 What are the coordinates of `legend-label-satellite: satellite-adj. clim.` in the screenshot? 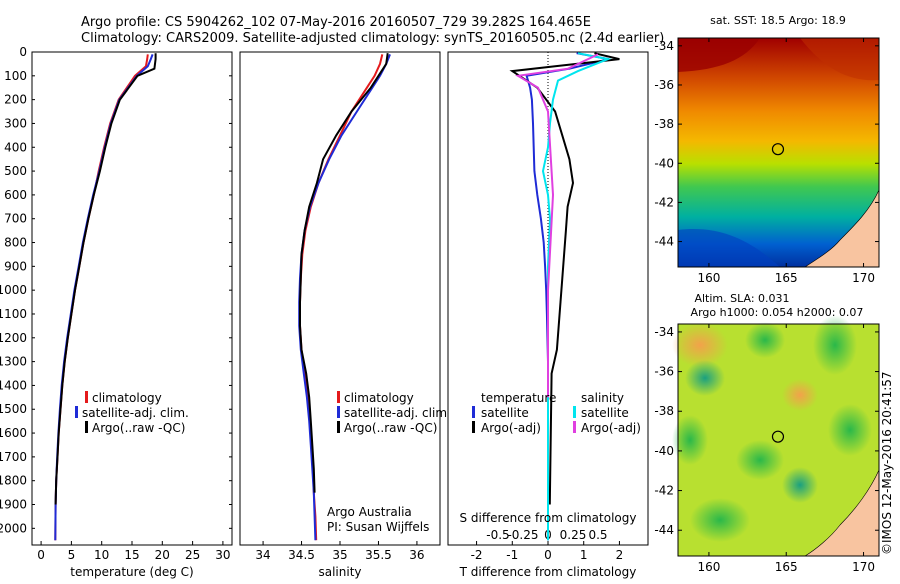 It's located at (135, 413).